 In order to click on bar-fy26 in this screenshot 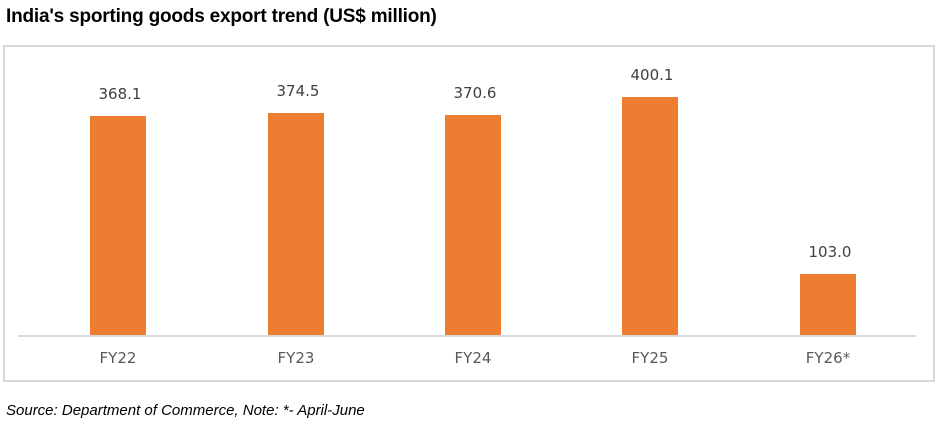, I will do `click(828, 304)`.